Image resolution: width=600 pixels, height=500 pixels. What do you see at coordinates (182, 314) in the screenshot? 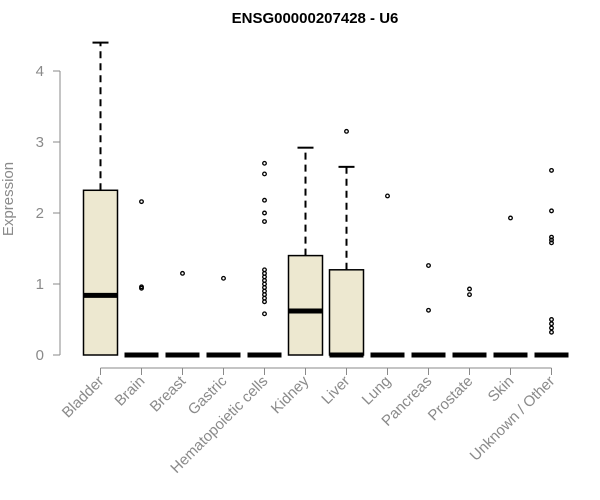
I see `box-breast` at bounding box center [182, 314].